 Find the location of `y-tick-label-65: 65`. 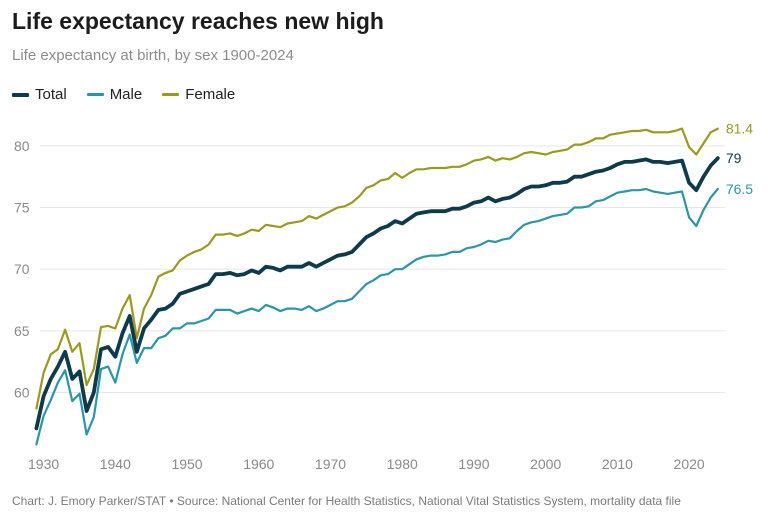

y-tick-label-65: 65 is located at coordinates (22, 331).